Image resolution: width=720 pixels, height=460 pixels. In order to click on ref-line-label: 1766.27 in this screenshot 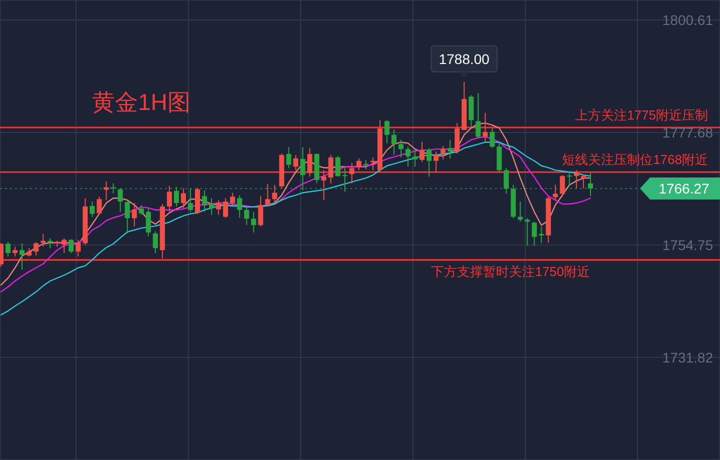, I will do `click(684, 188)`.